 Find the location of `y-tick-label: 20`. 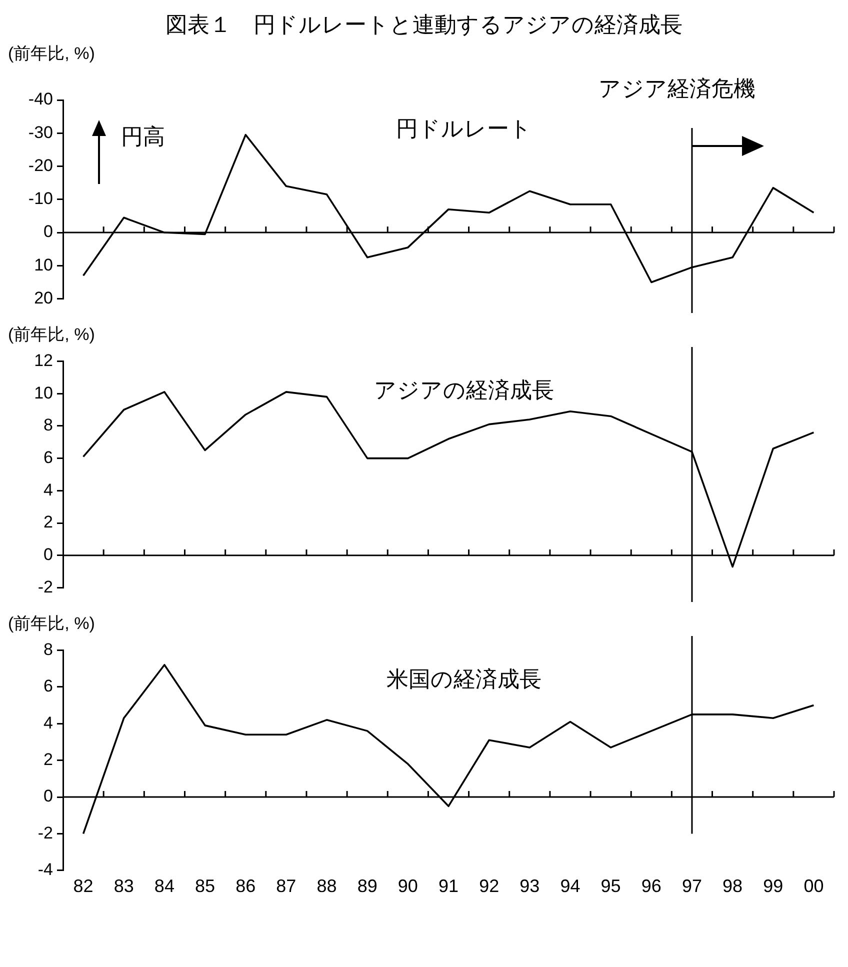

y-tick-label: 20 is located at coordinates (43, 298).